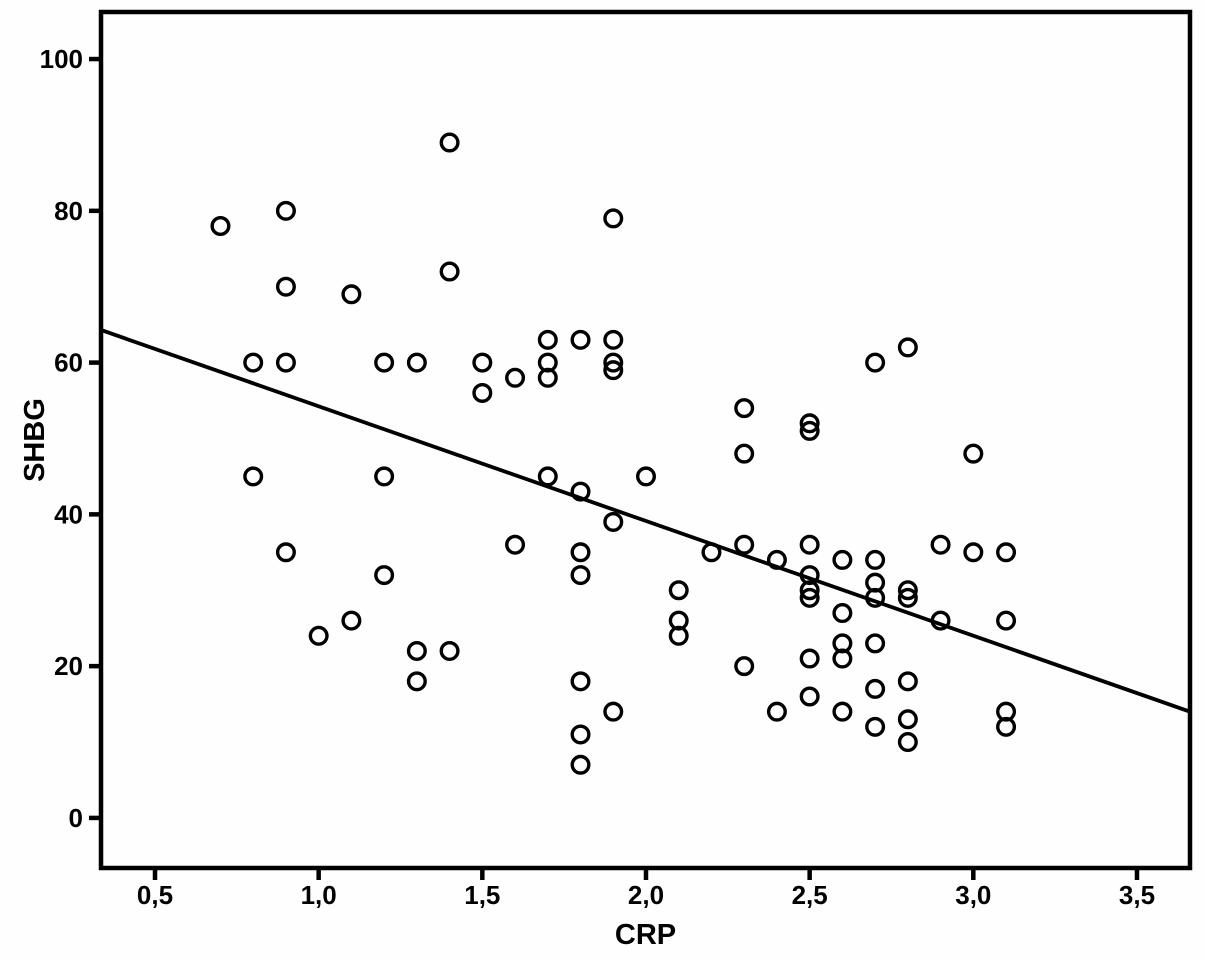  What do you see at coordinates (319, 895) in the screenshot?
I see `x-tick-label: 1,0` at bounding box center [319, 895].